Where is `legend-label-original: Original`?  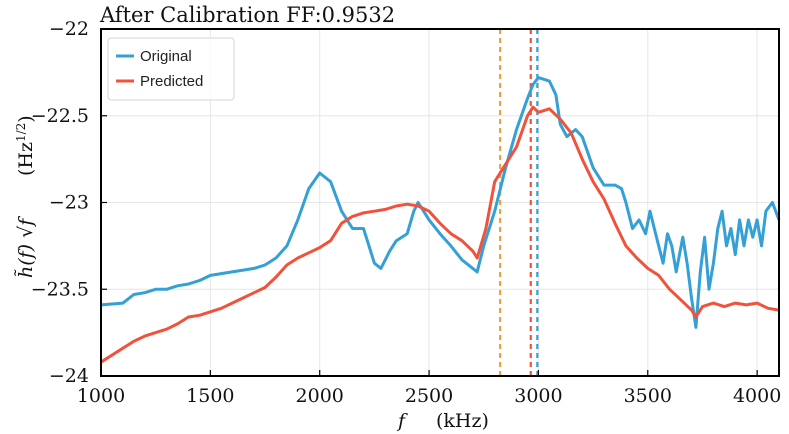
legend-label-original: Original is located at coordinates (166, 56).